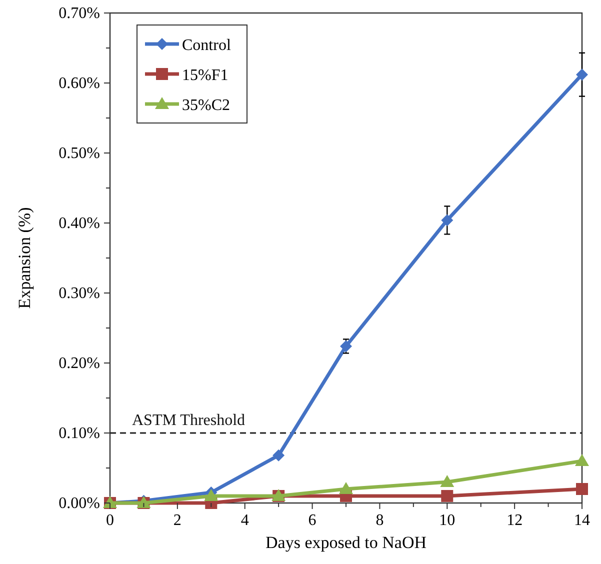 The width and height of the screenshot is (601, 564). Describe the element at coordinates (79, 13) in the screenshot. I see `y-tick-label: 0.70%` at that location.